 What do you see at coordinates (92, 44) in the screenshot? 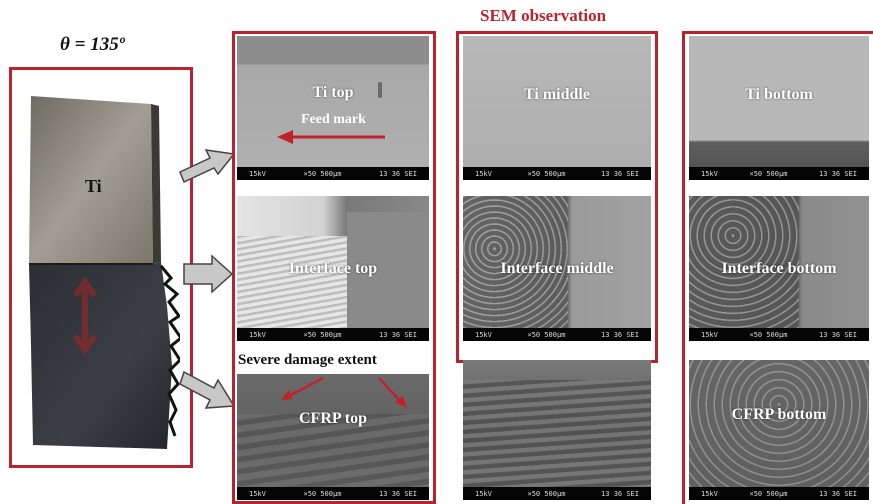
I see `angle-label: θ = 135º` at bounding box center [92, 44].